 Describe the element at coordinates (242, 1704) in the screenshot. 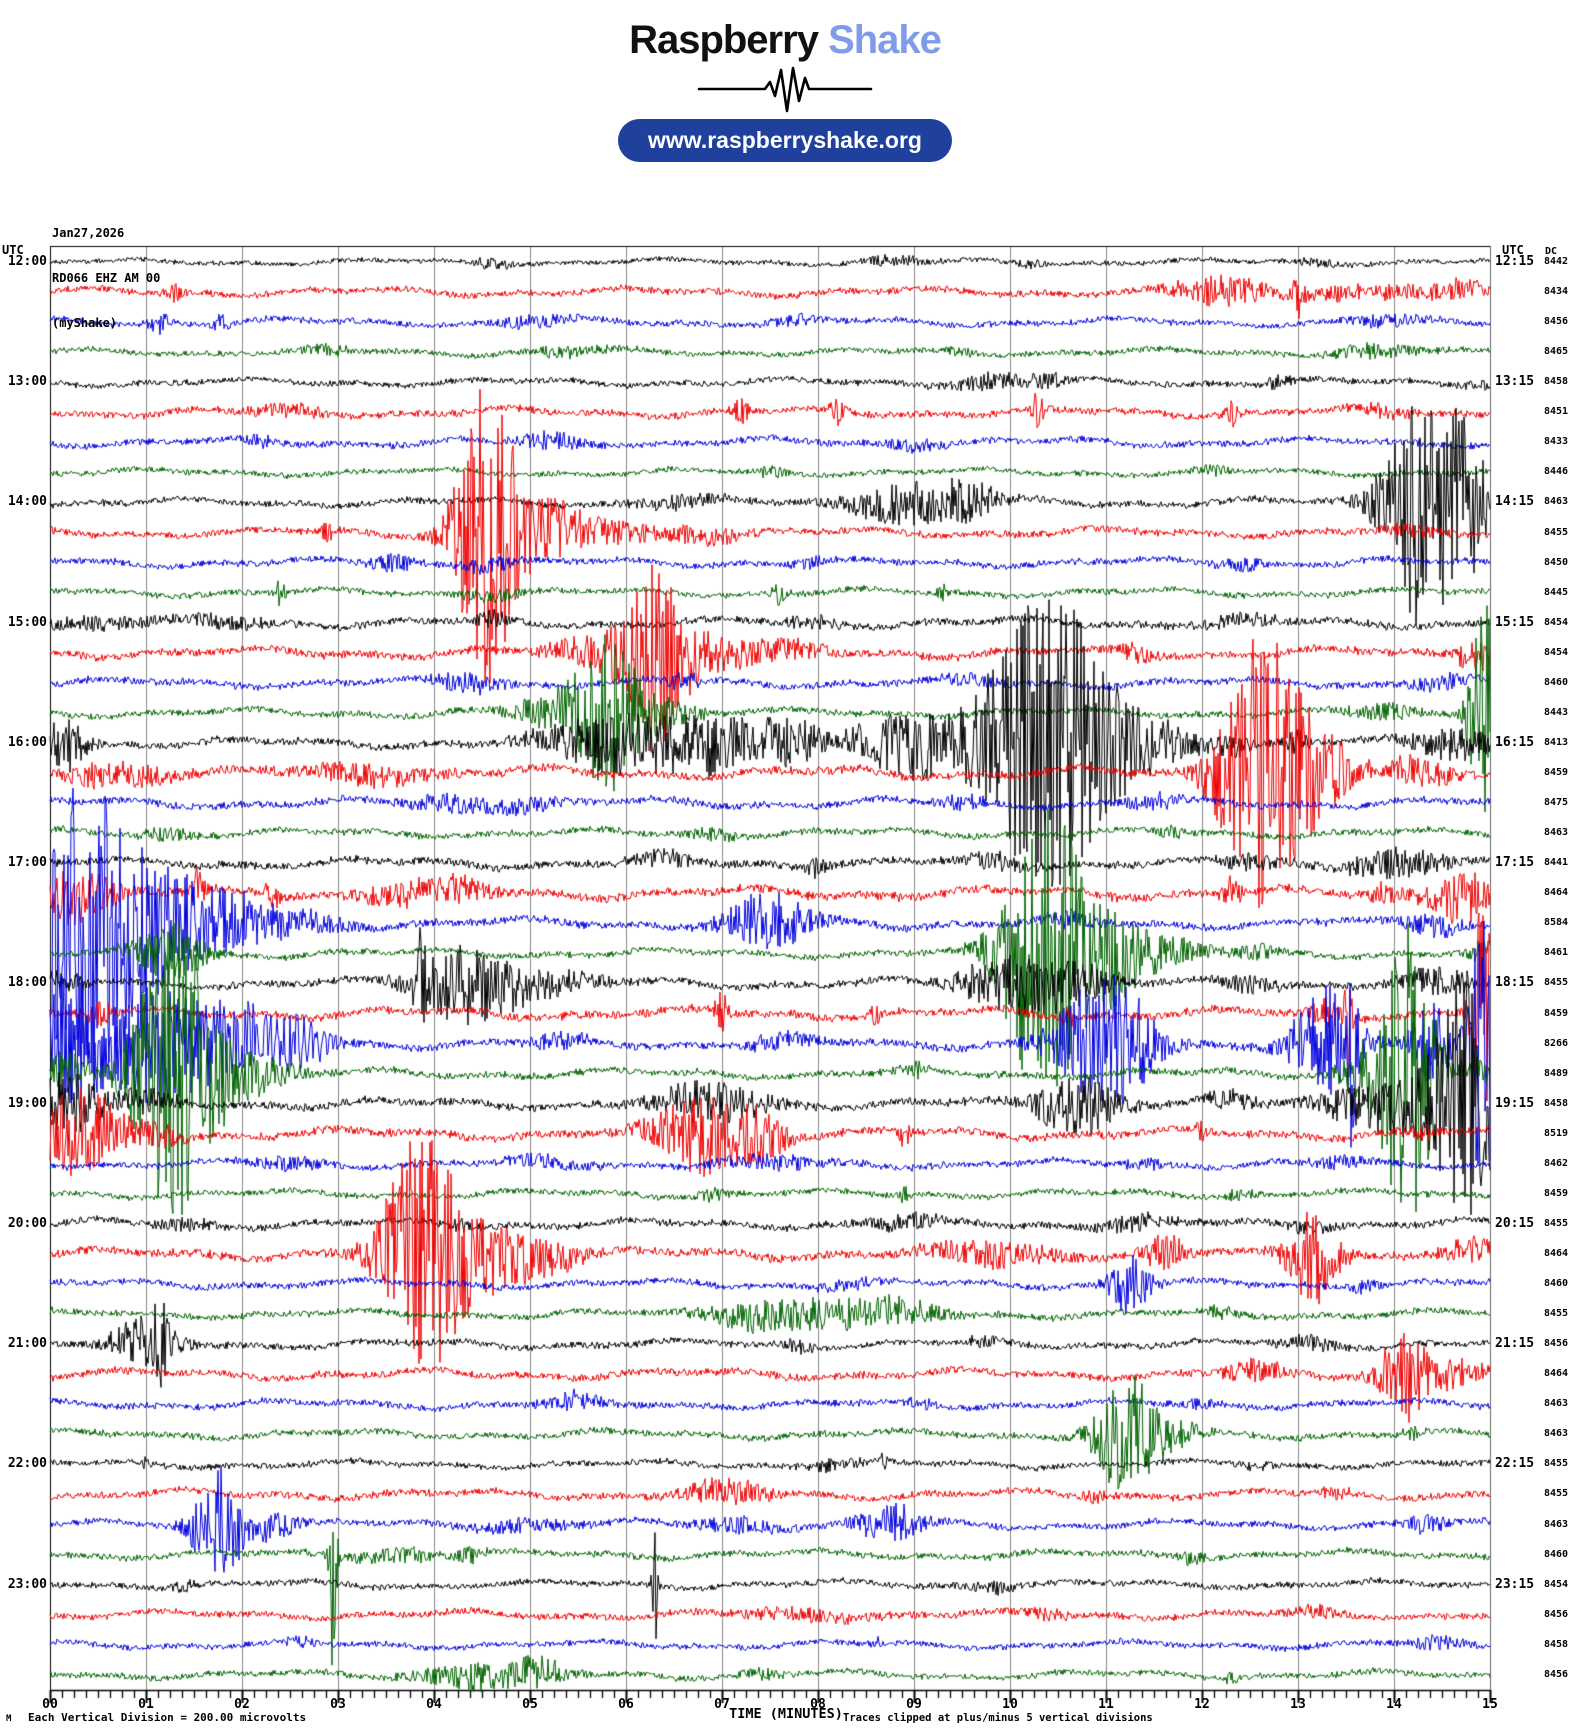

I see `minute-label: 02` at that location.